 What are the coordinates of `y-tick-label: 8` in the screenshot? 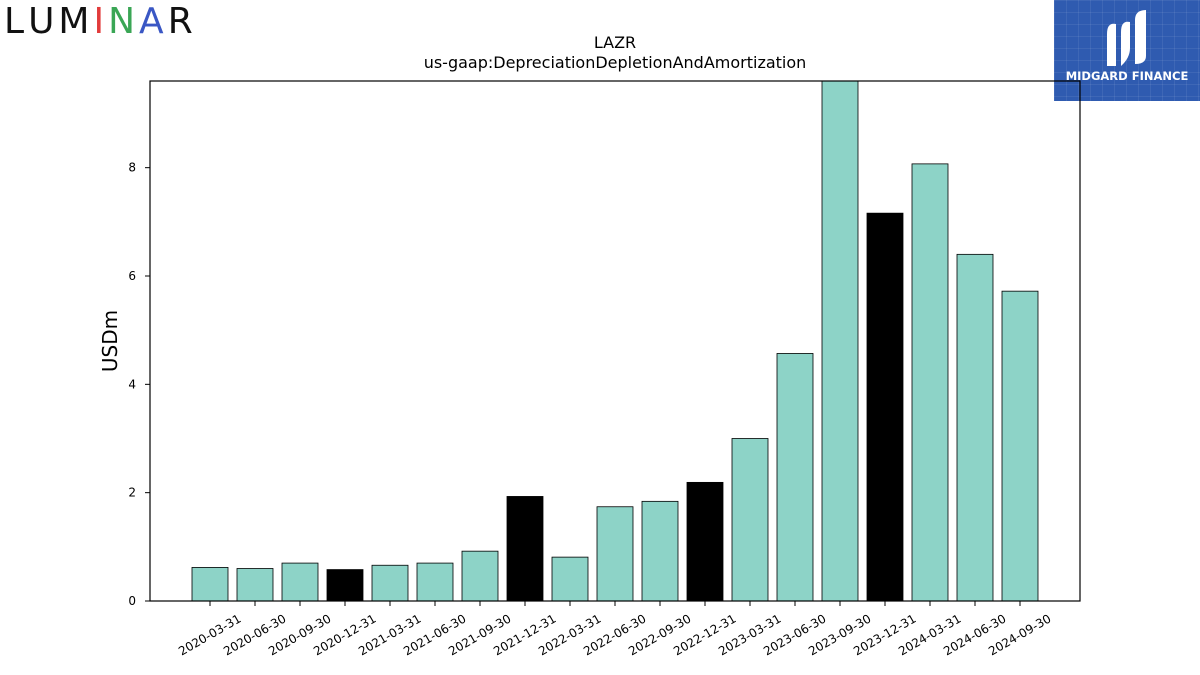 It's located at (132, 168).